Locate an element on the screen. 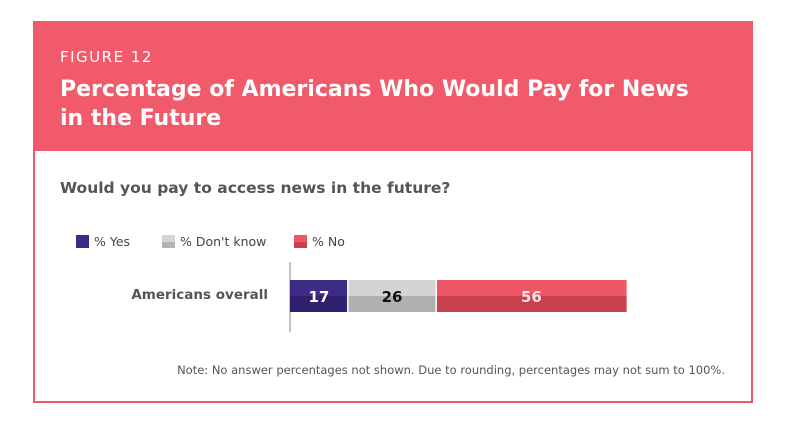  bar-segment-don-t-know: 26 is located at coordinates (392, 296).